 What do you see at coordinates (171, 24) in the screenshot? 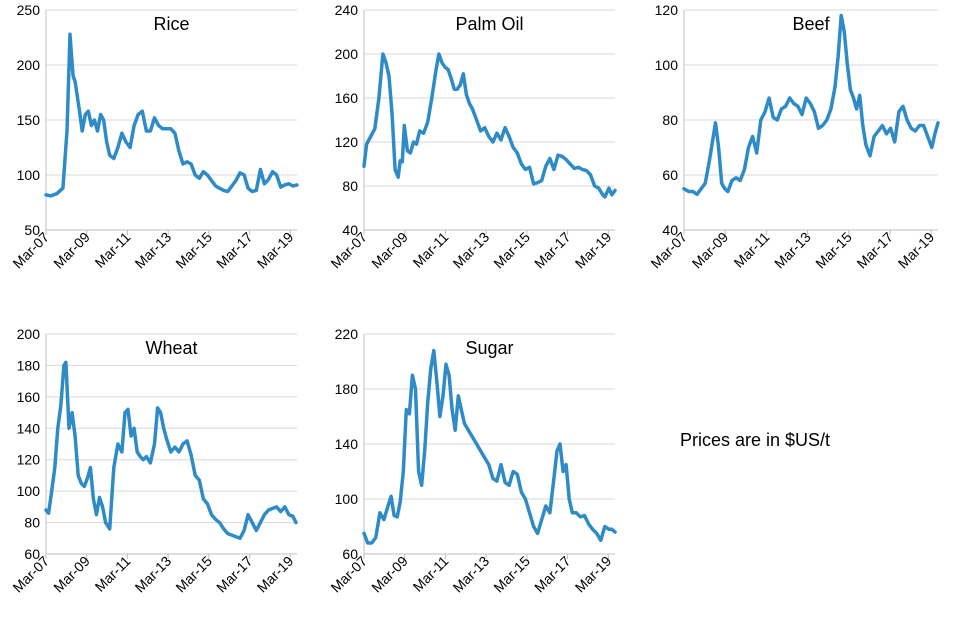
I see `chart-title: Rice` at bounding box center [171, 24].